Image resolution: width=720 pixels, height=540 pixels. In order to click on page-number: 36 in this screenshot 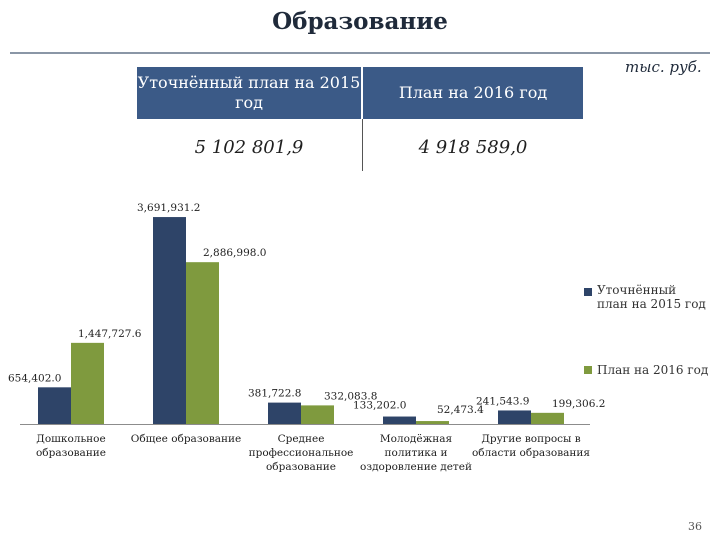, I will do `click(695, 526)`.